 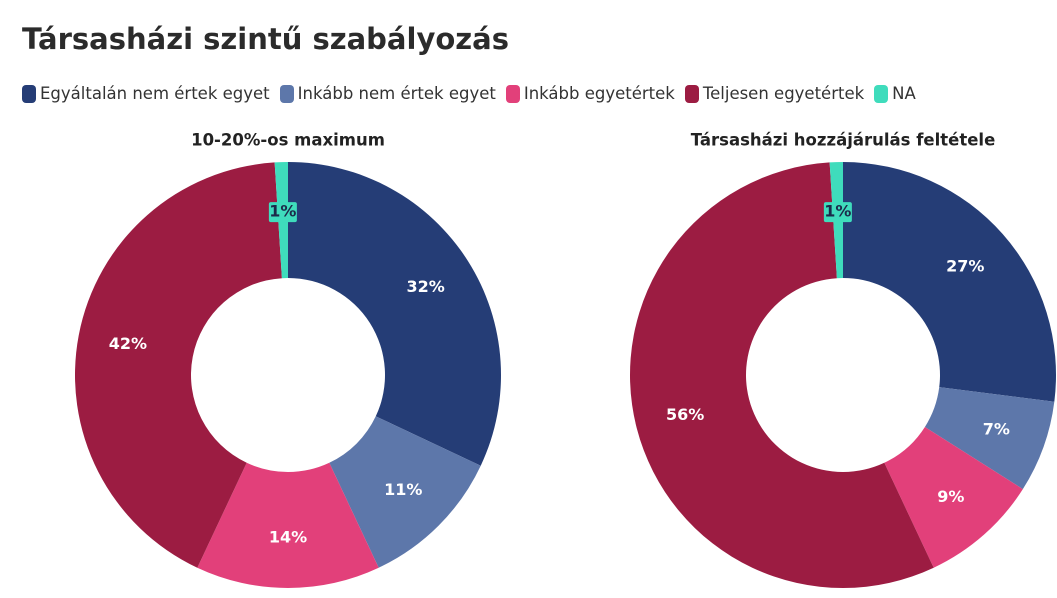 I want to click on data-label: 56%, so click(x=685, y=414).